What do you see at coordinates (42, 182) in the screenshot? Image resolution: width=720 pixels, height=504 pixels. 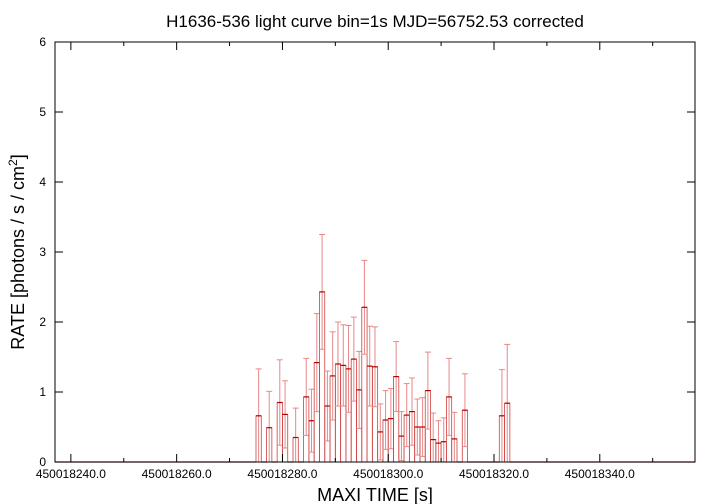 I see `y-tick-label: 4` at bounding box center [42, 182].